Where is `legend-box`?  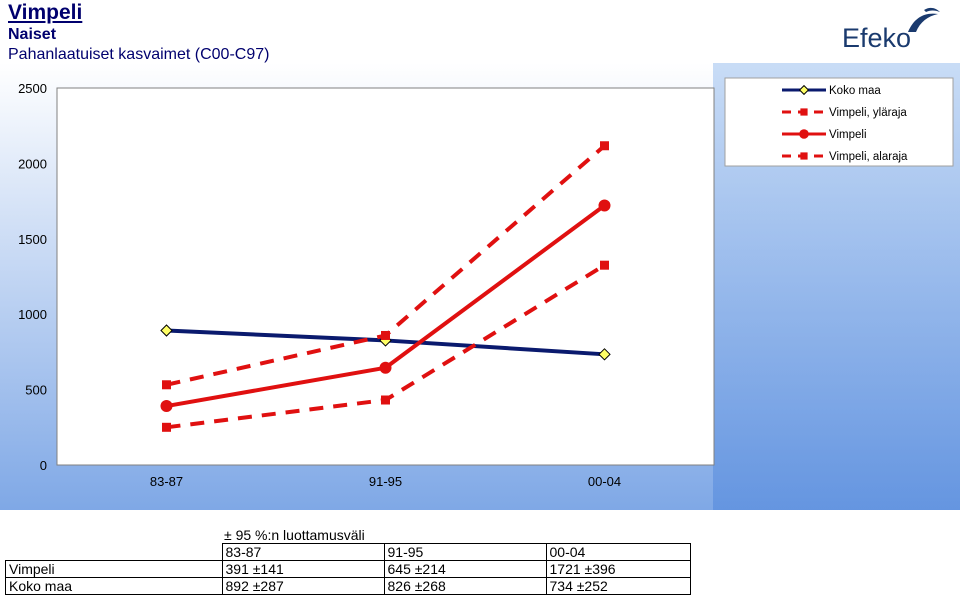 legend-box is located at coordinates (839, 122).